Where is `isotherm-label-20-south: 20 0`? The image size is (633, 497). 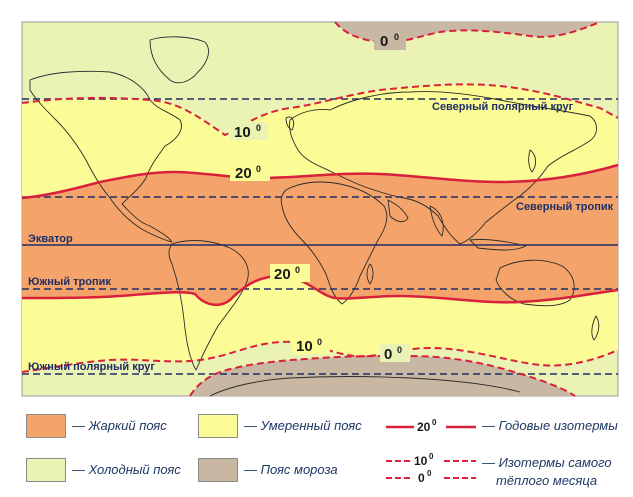 isotherm-label-20-south: 20 0 is located at coordinates (290, 273).